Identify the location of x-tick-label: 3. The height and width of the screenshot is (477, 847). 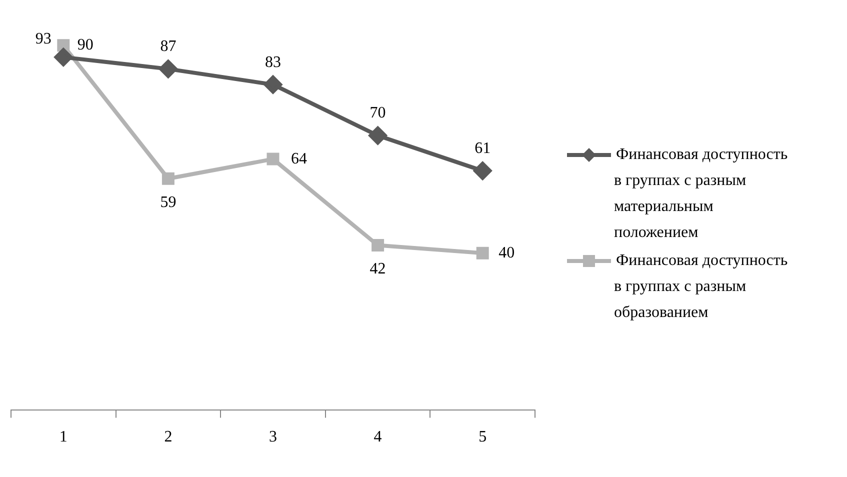
(273, 437).